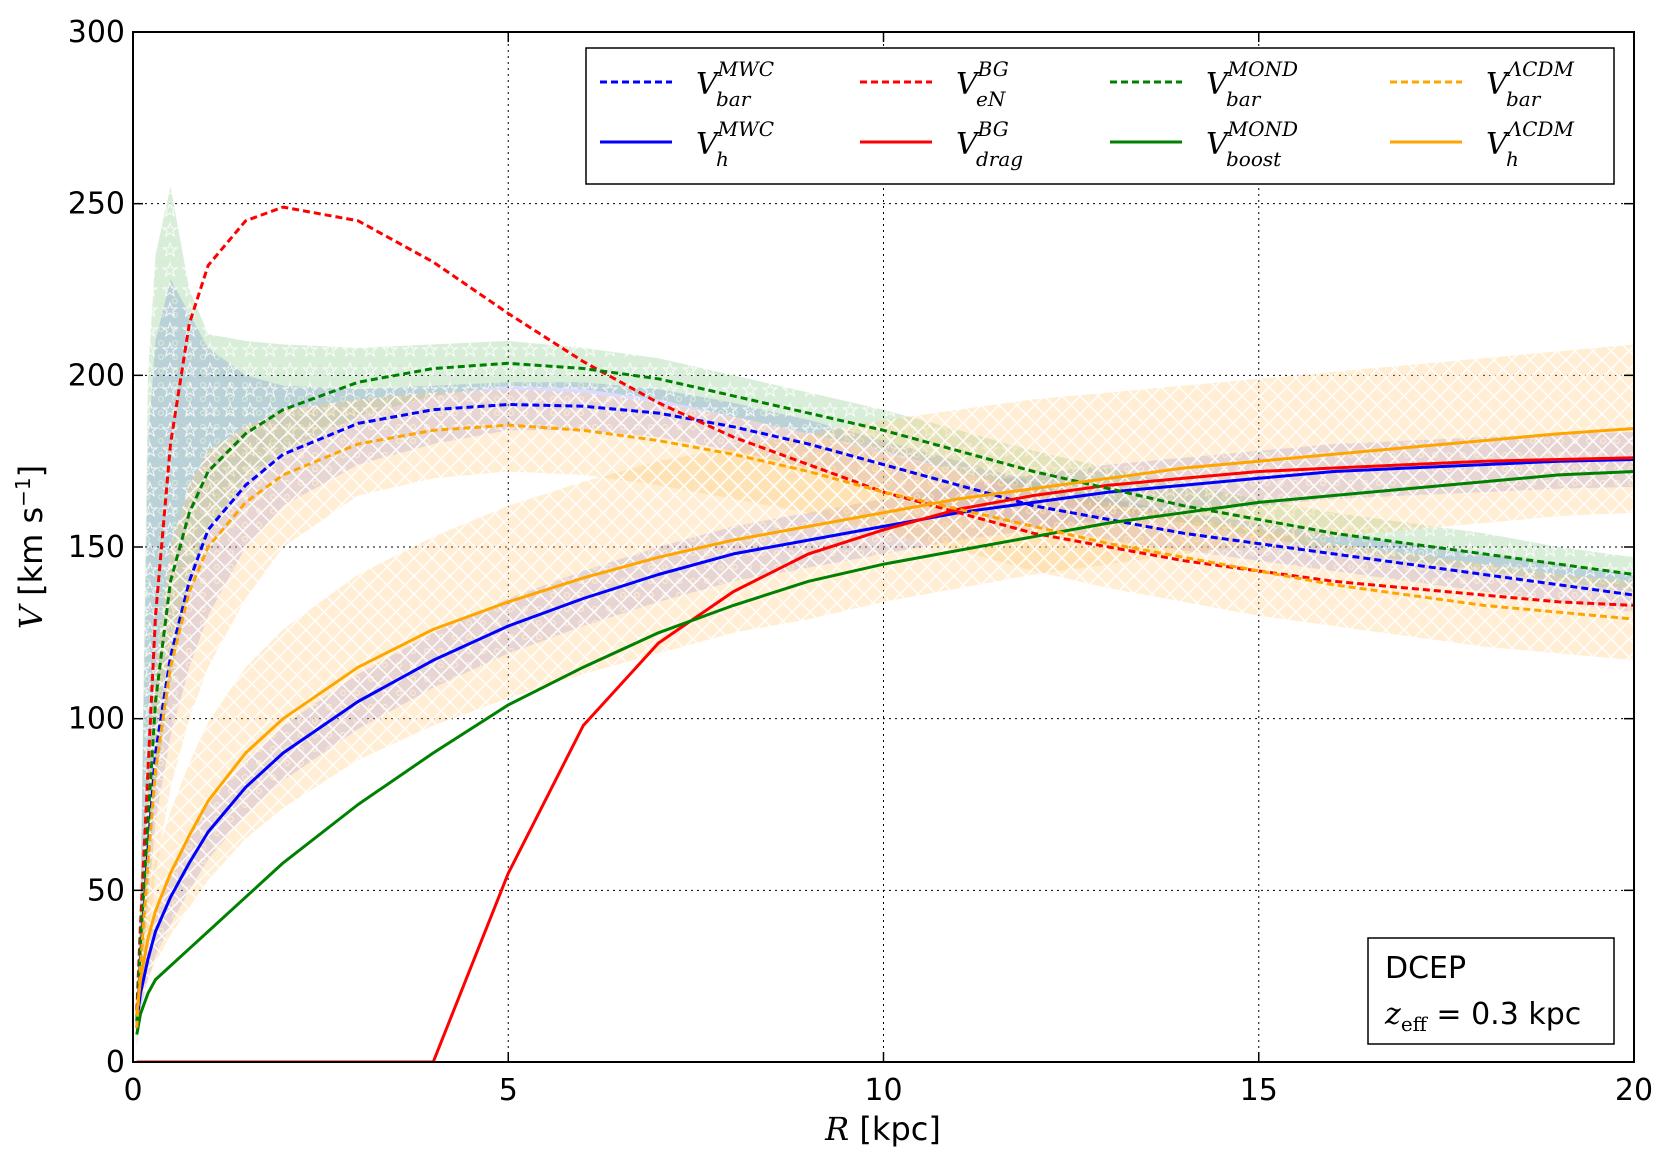 Image resolution: width=1661 pixels, height=1159 pixels. What do you see at coordinates (1252, 84) in the screenshot?
I see `legend-entry: VMOND bar` at bounding box center [1252, 84].